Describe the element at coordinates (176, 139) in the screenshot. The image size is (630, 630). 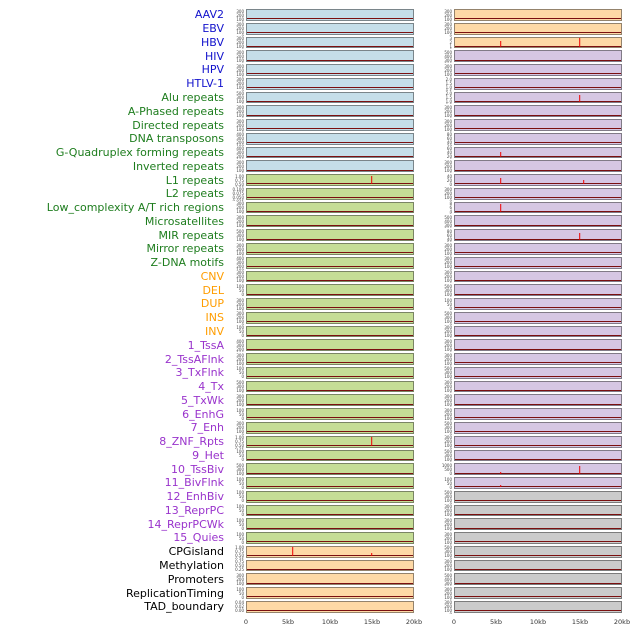
I see `row-label: DNA transposons` at that location.